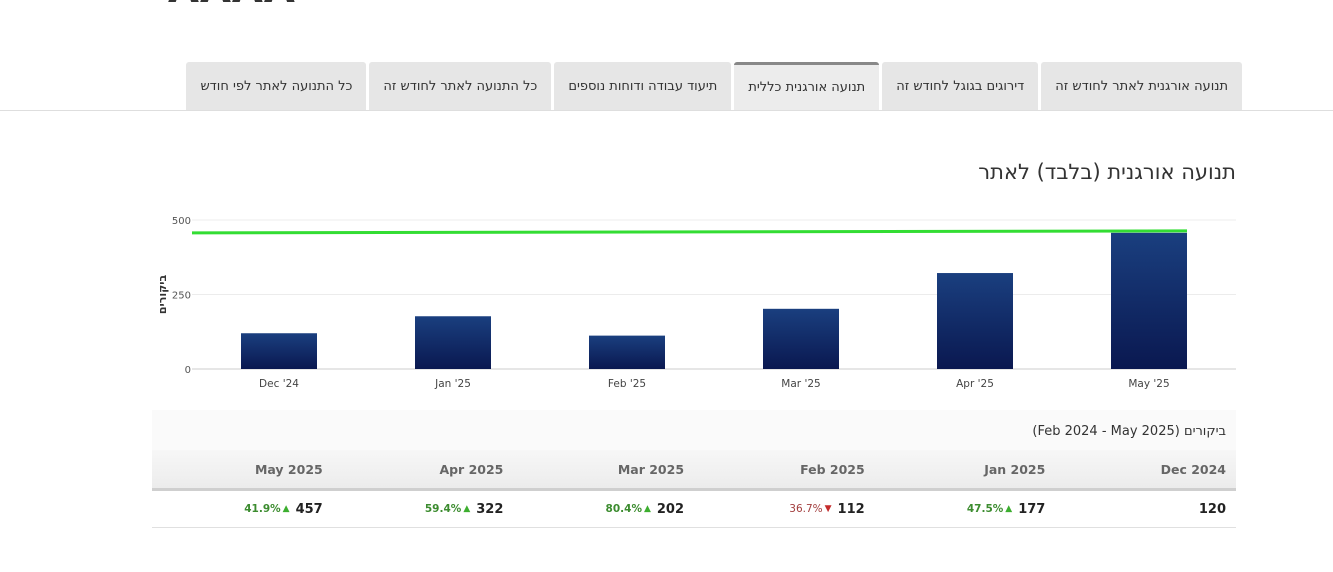  Describe the element at coordinates (1015, 469) in the screenshot. I see `column-header: Jan 2025` at that location.